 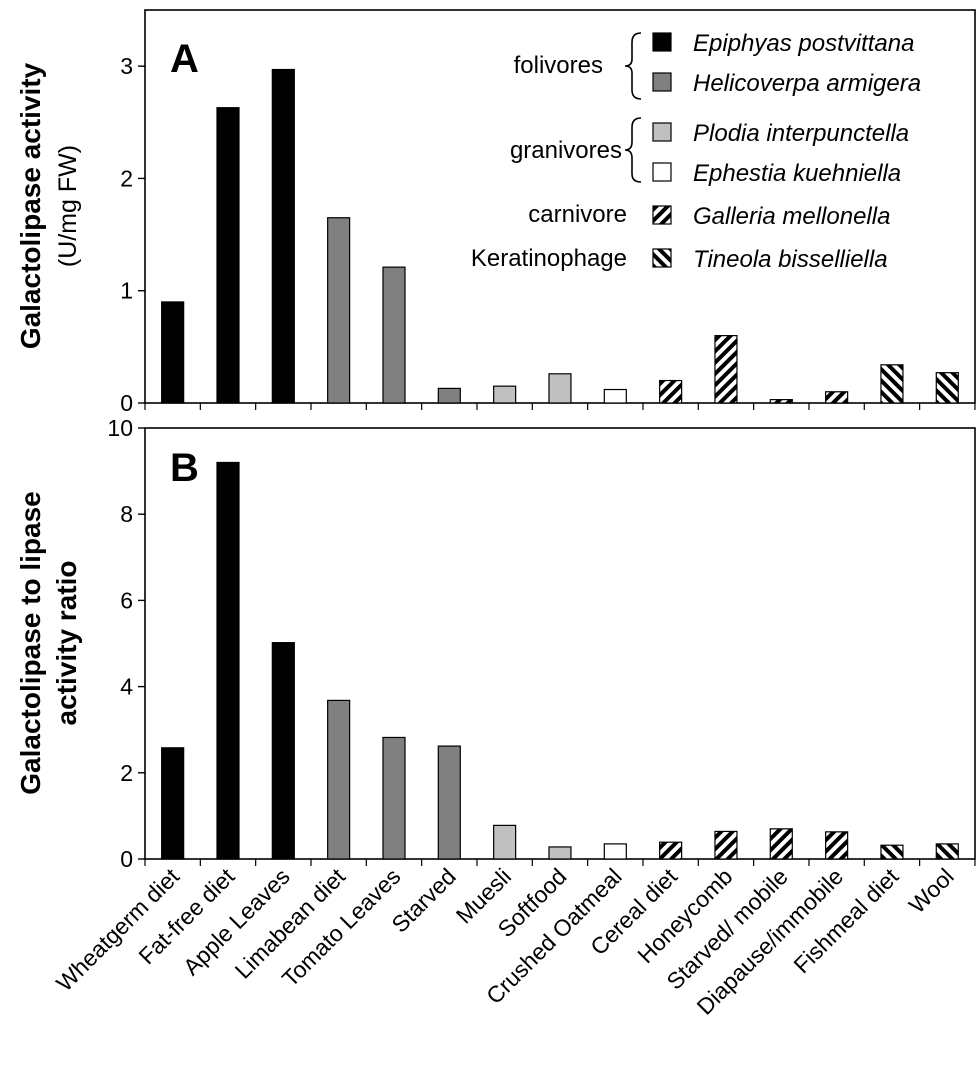 What do you see at coordinates (126, 687) in the screenshot?
I see `panel-b-ytick-label: 4` at bounding box center [126, 687].